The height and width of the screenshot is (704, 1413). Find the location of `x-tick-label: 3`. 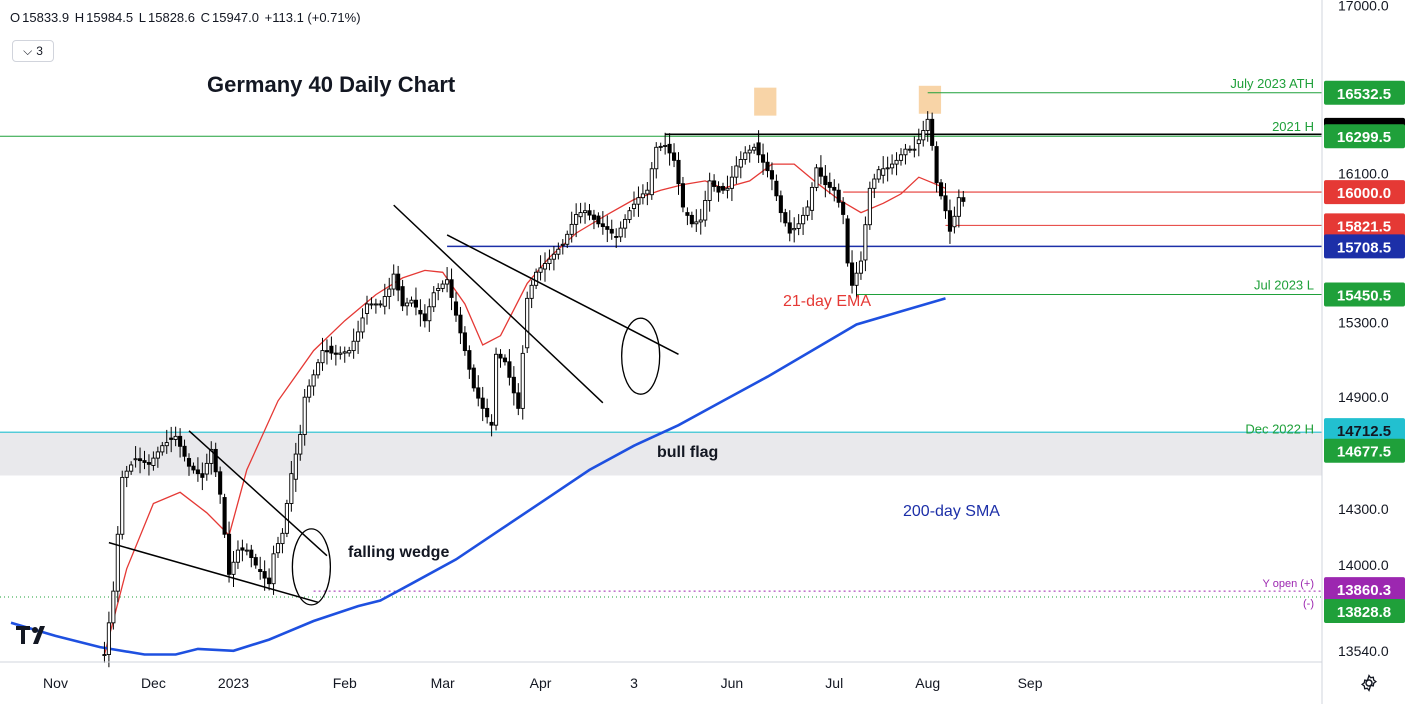

x-tick-label: 3 is located at coordinates (634, 683).